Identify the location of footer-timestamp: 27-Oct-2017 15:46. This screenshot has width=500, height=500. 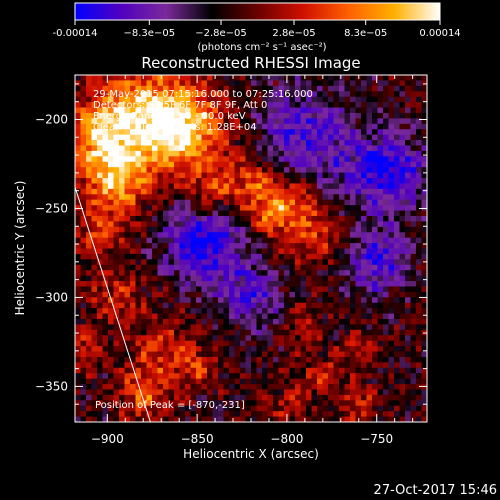
(435, 490).